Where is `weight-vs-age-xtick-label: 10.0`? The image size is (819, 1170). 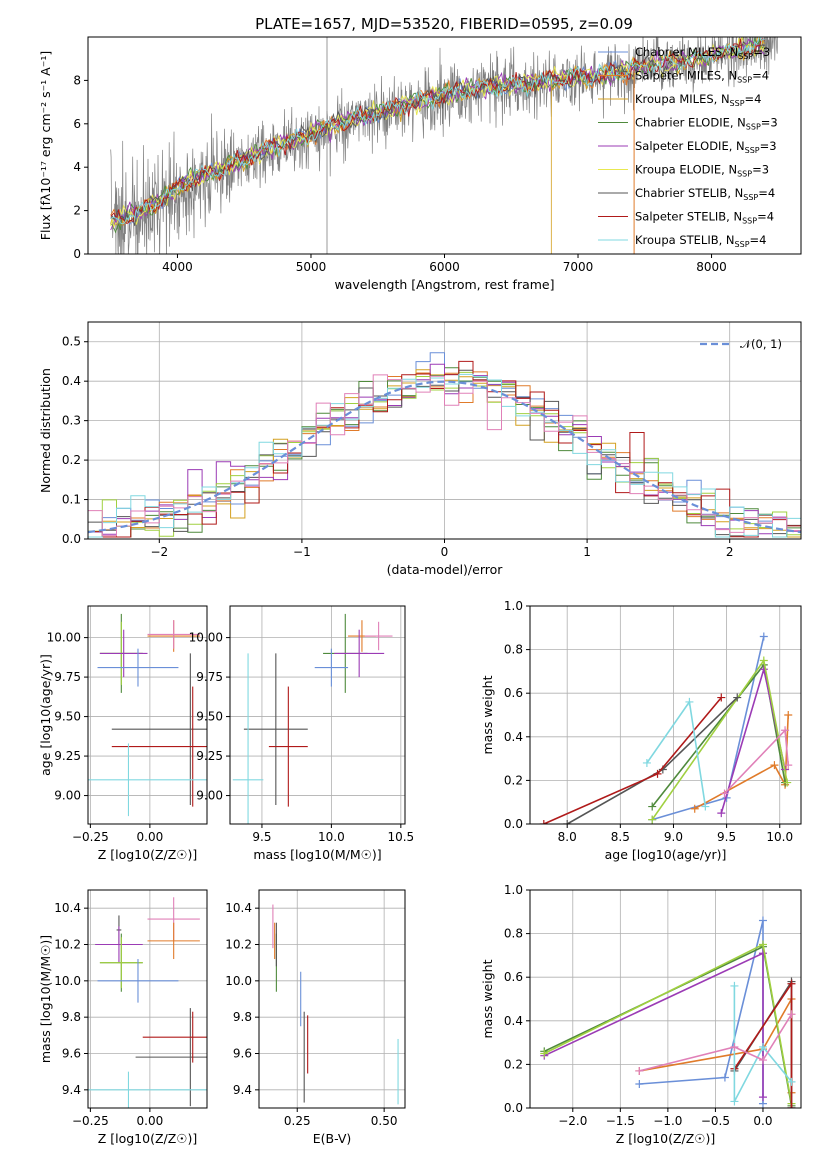
weight-vs-age-xtick-label: 10.0 is located at coordinates (779, 837).